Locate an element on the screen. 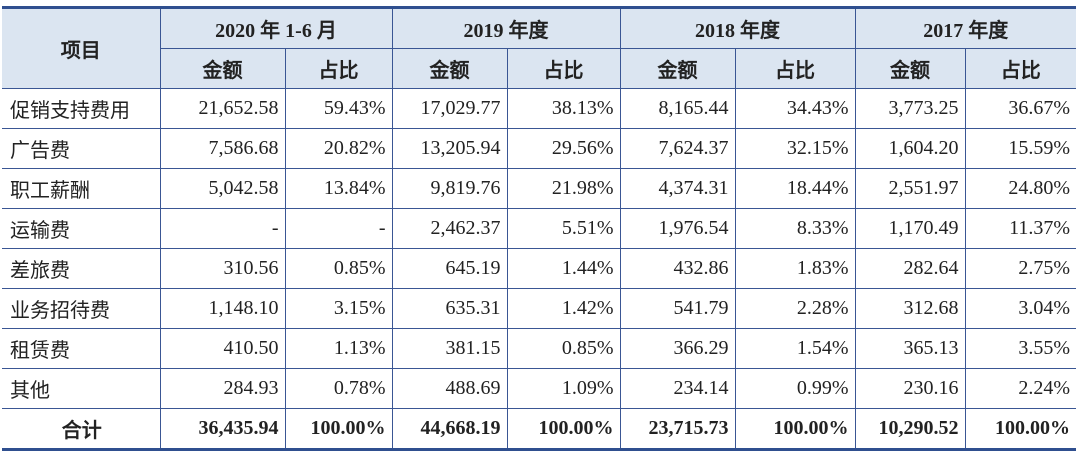 This screenshot has width=1080, height=459. amount-cell: 1,604.20 is located at coordinates (910, 148).